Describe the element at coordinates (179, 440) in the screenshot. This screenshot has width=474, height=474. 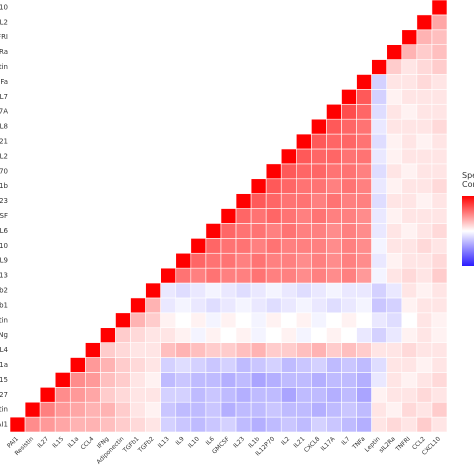
I see `x-tick-label: IL9` at that location.